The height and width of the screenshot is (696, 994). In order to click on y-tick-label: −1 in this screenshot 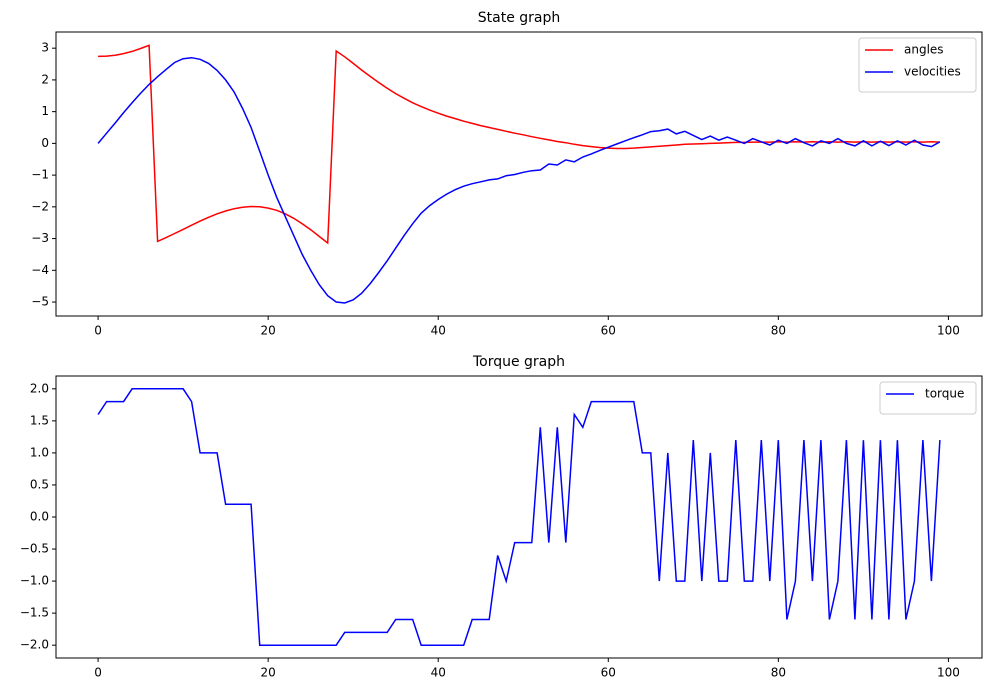, I will do `click(40, 175)`.